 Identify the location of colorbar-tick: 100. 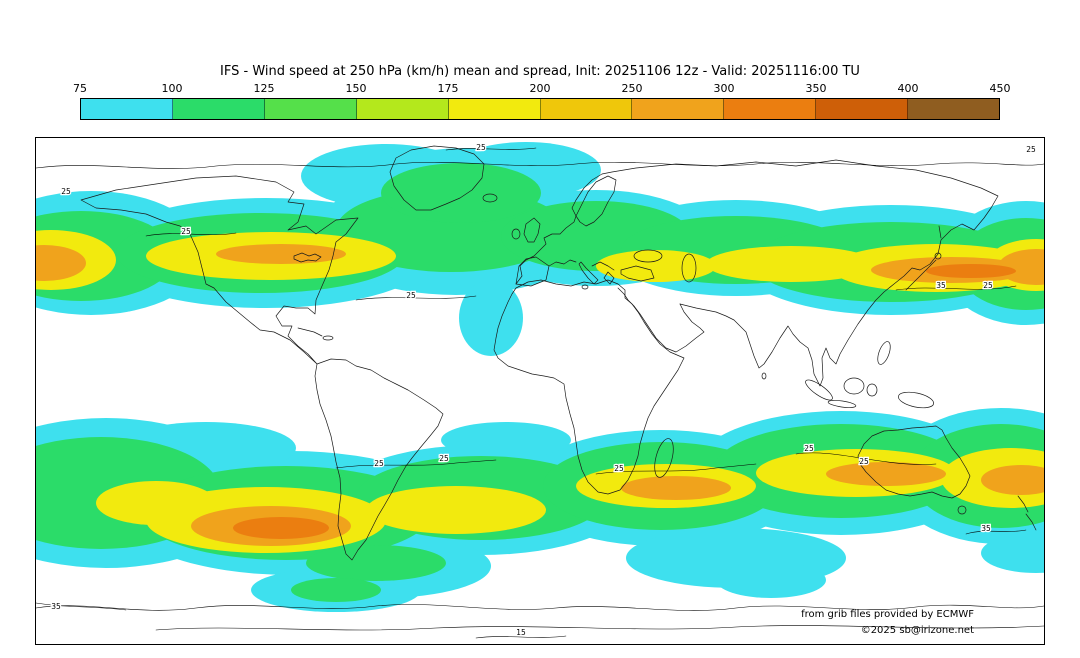
(172, 88).